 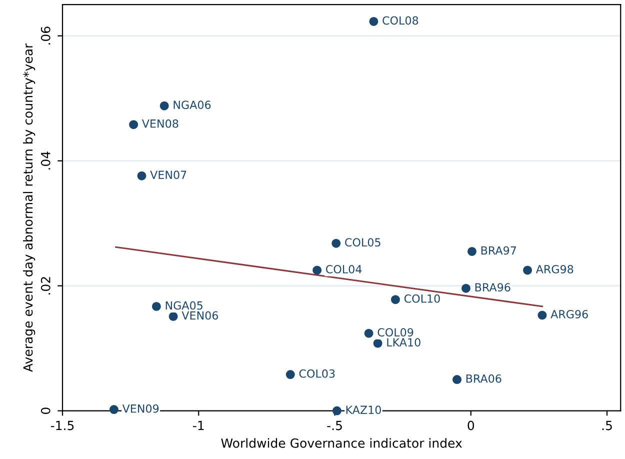 What do you see at coordinates (45, 285) in the screenshot?
I see `y-tick-label: .02` at bounding box center [45, 285].